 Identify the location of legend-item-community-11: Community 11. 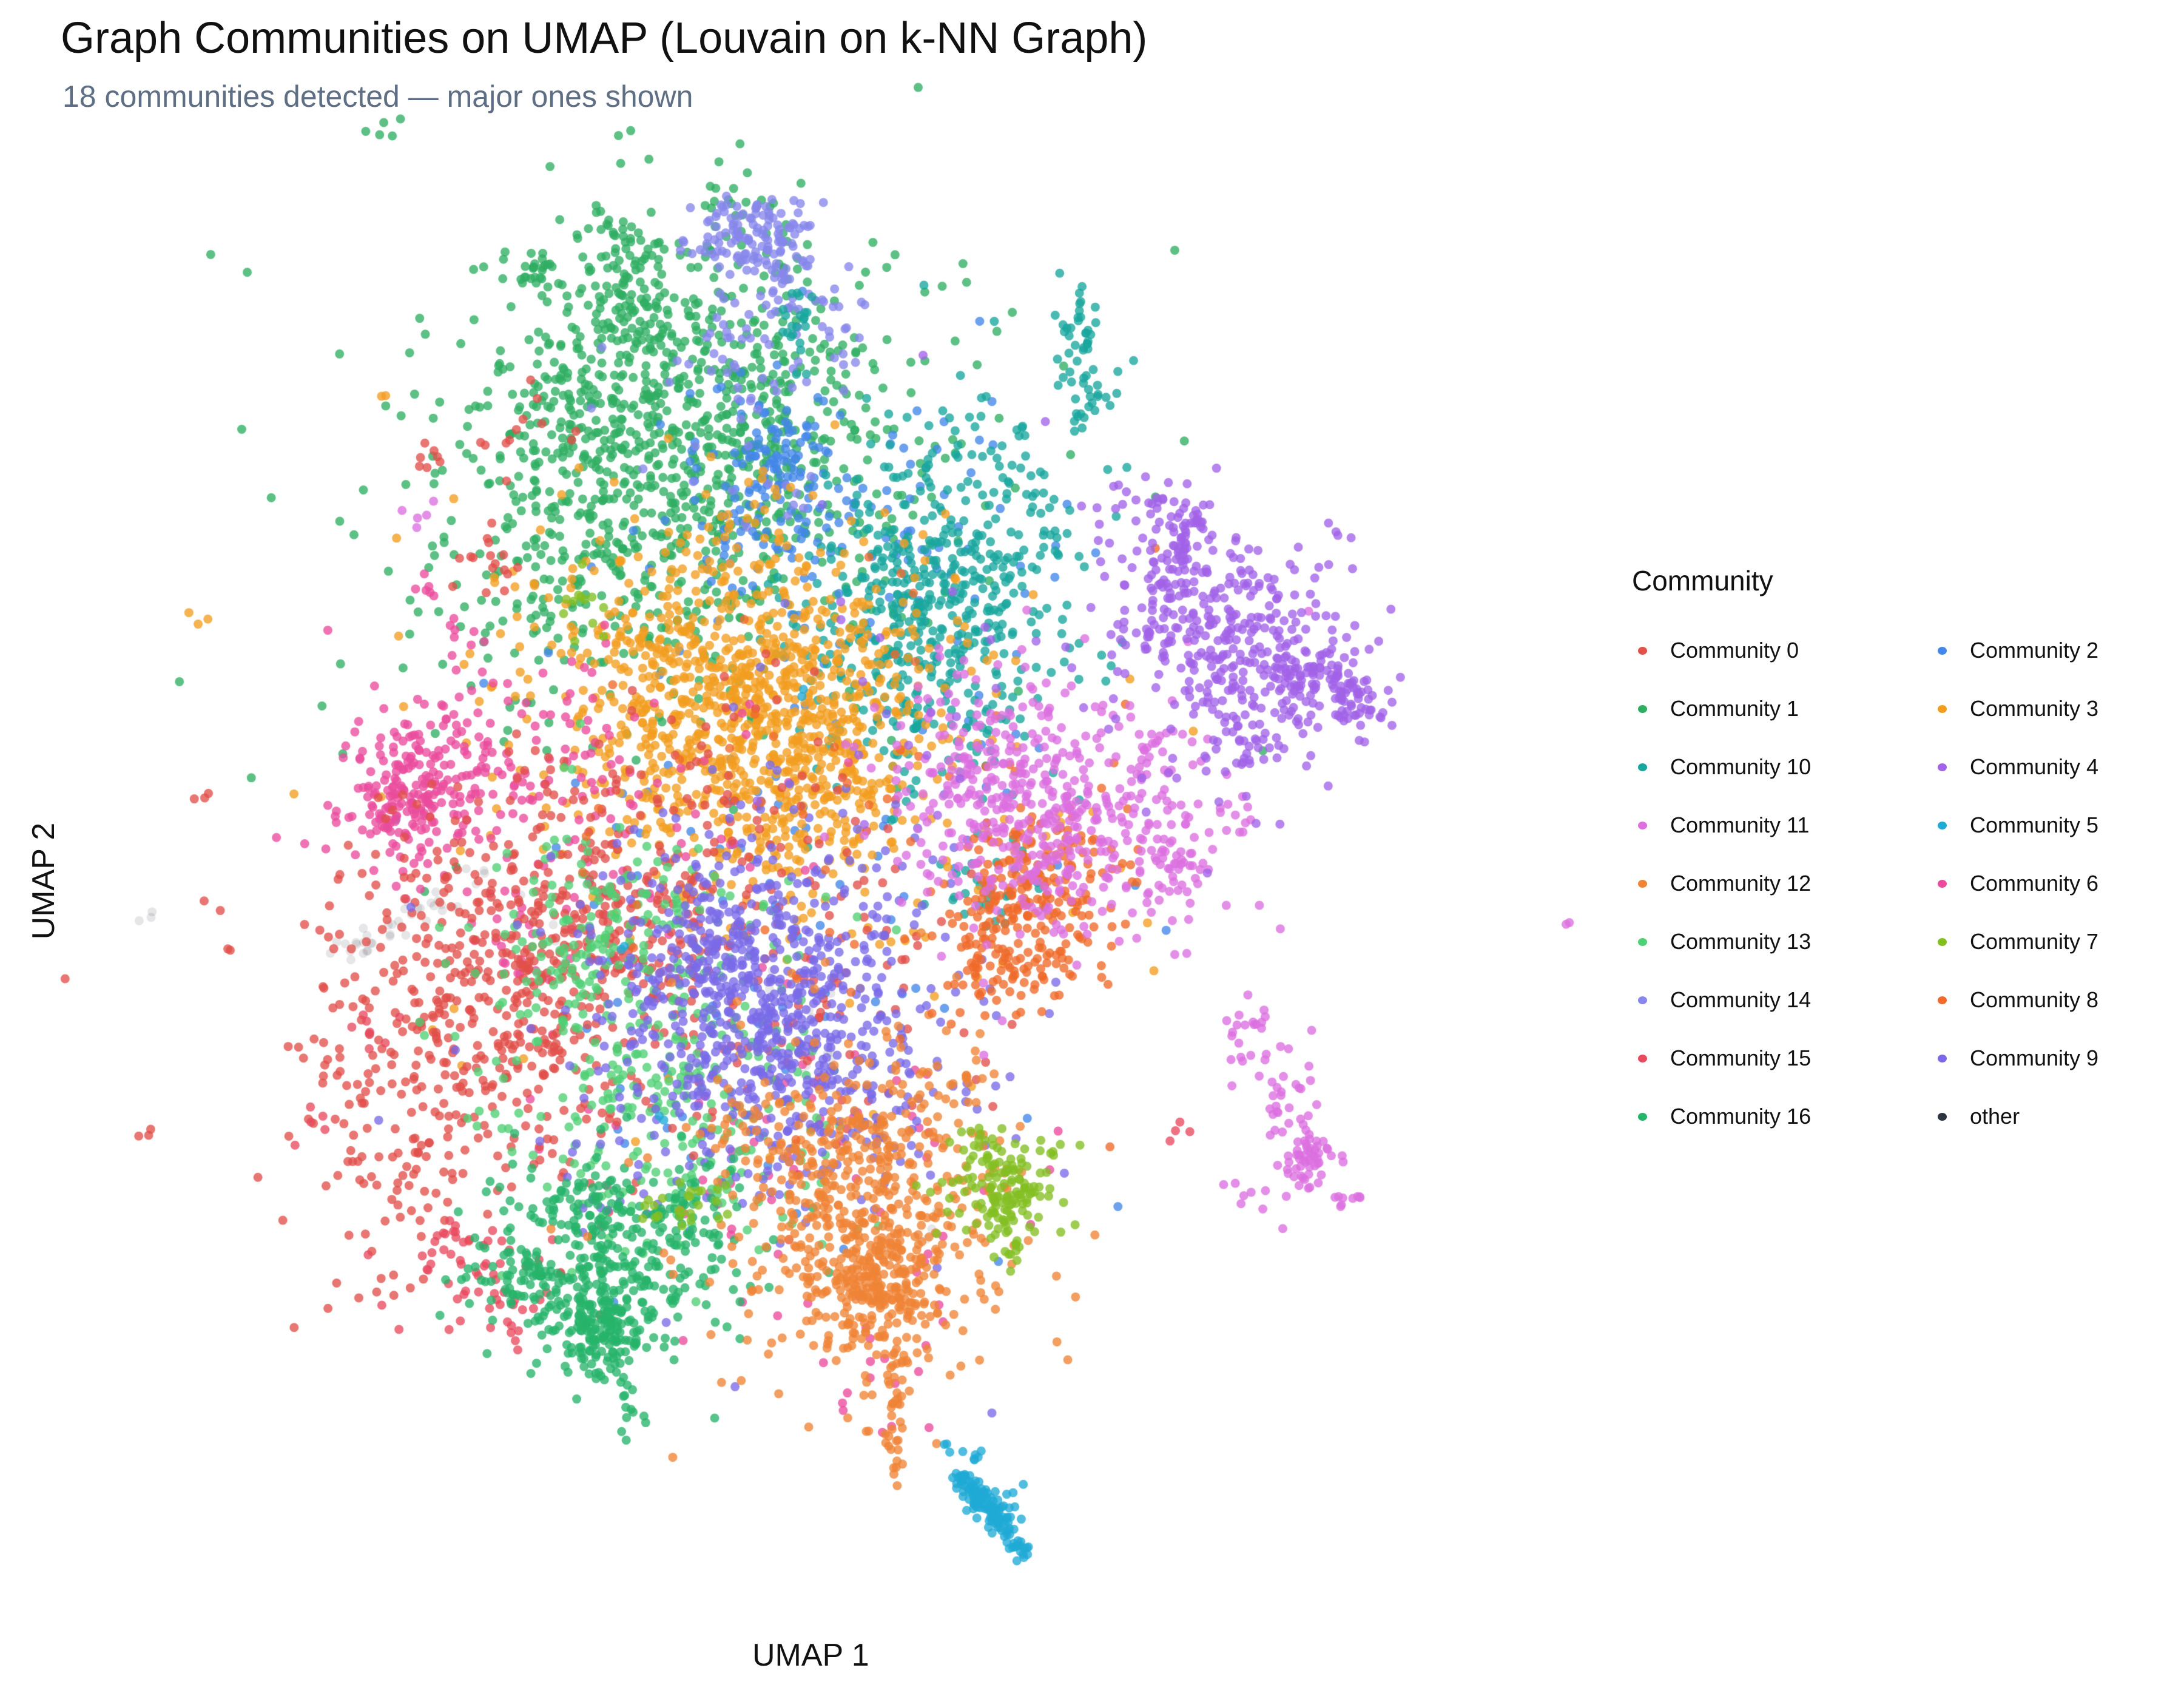
(1780, 825).